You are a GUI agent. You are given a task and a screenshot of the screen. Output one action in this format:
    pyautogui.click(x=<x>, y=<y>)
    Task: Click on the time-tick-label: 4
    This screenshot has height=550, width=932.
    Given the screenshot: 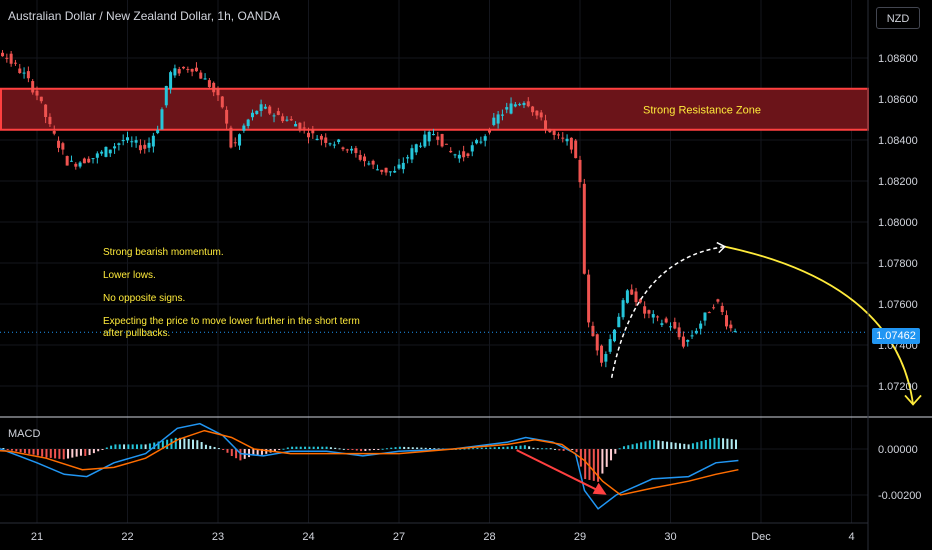 What is the action you would take?
    pyautogui.click(x=851, y=537)
    